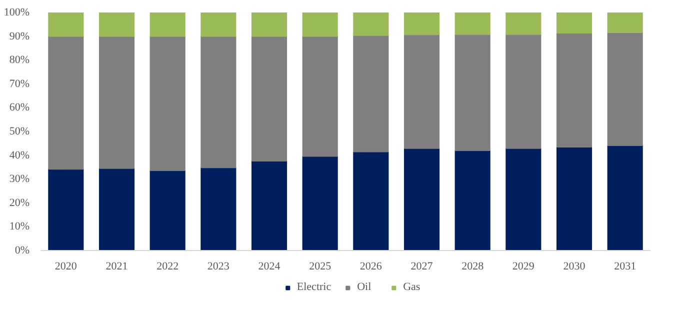  Describe the element at coordinates (412, 287) in the screenshot. I see `legend-label: Gas` at that location.